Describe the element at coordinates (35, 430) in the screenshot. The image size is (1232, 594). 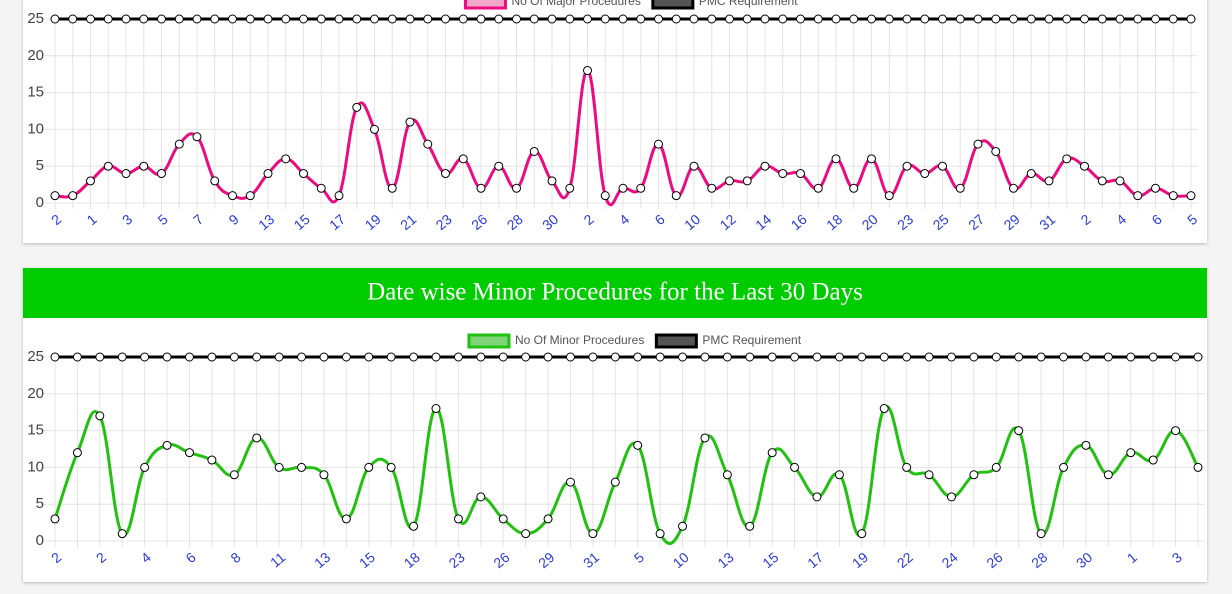
I see `y-tick-label: 15` at that location.